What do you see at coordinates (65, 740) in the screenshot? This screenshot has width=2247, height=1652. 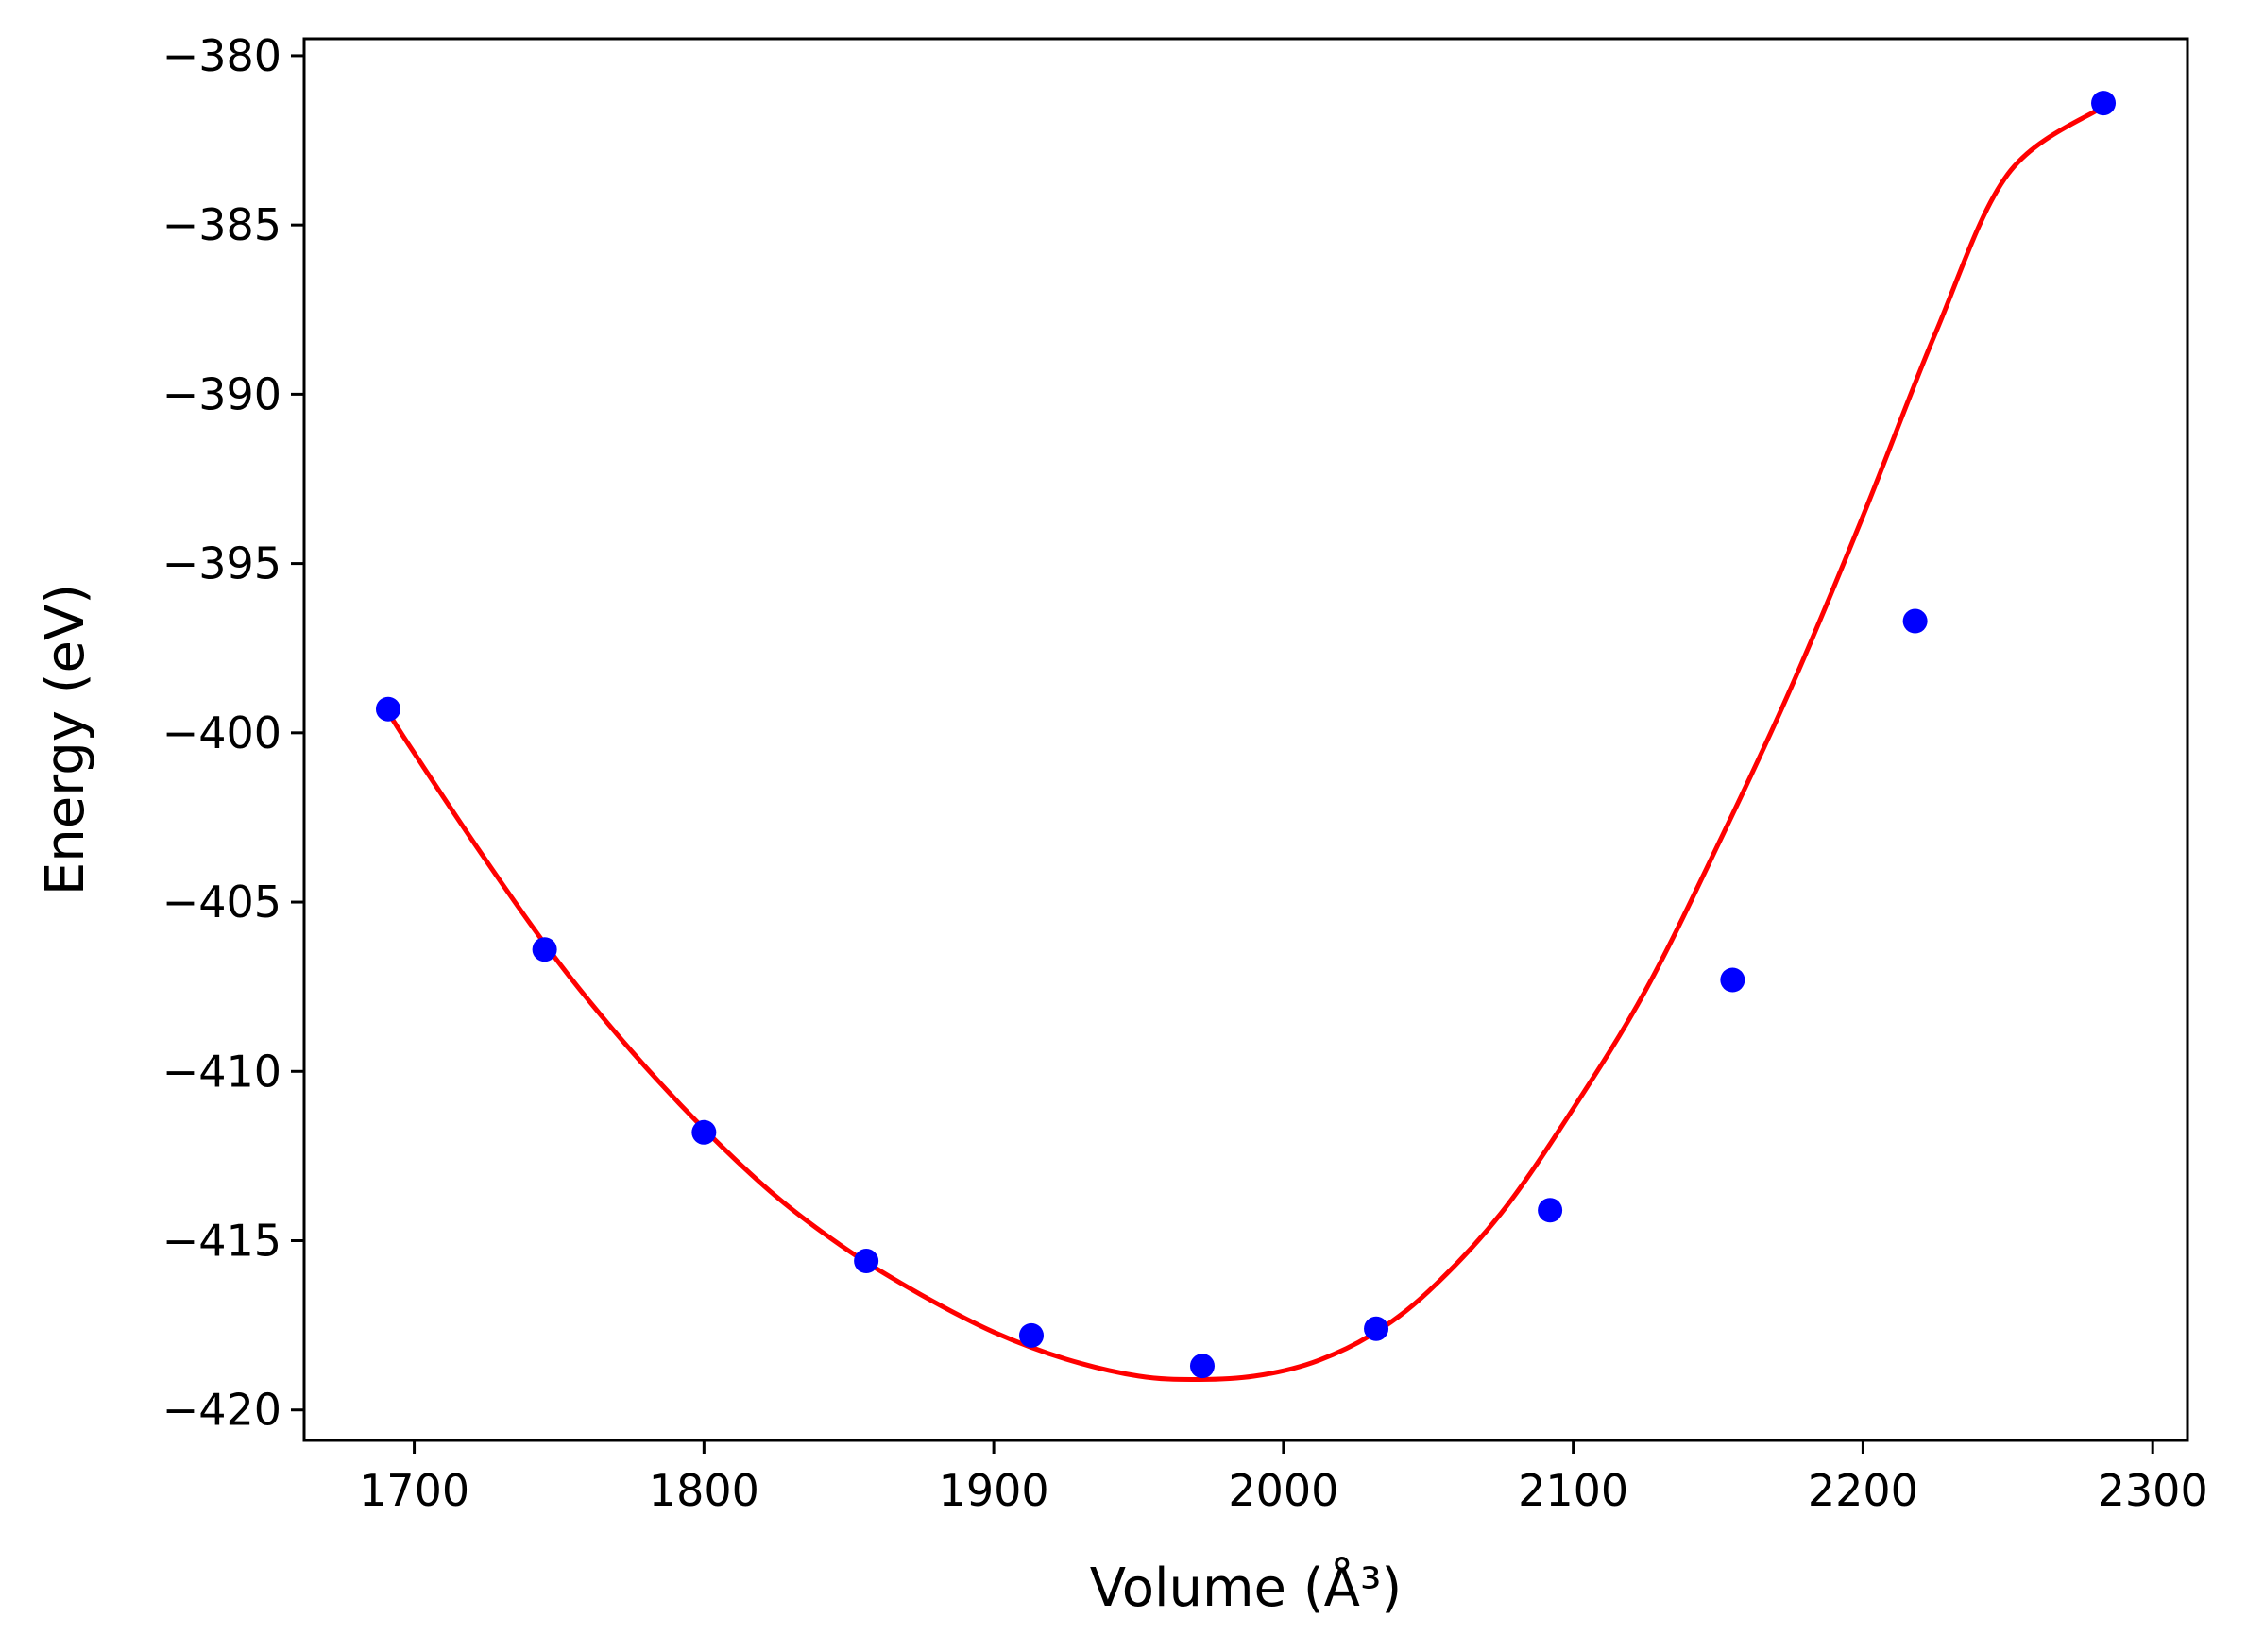 I see `y-axis-label: Energy (eV)` at bounding box center [65, 740].